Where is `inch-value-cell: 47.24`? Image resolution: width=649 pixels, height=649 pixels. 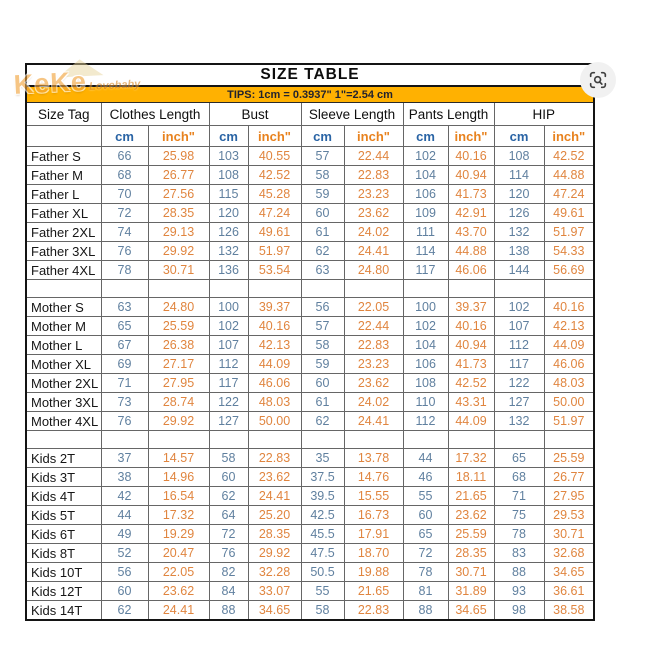
inch-value-cell: 47.24 is located at coordinates (569, 194).